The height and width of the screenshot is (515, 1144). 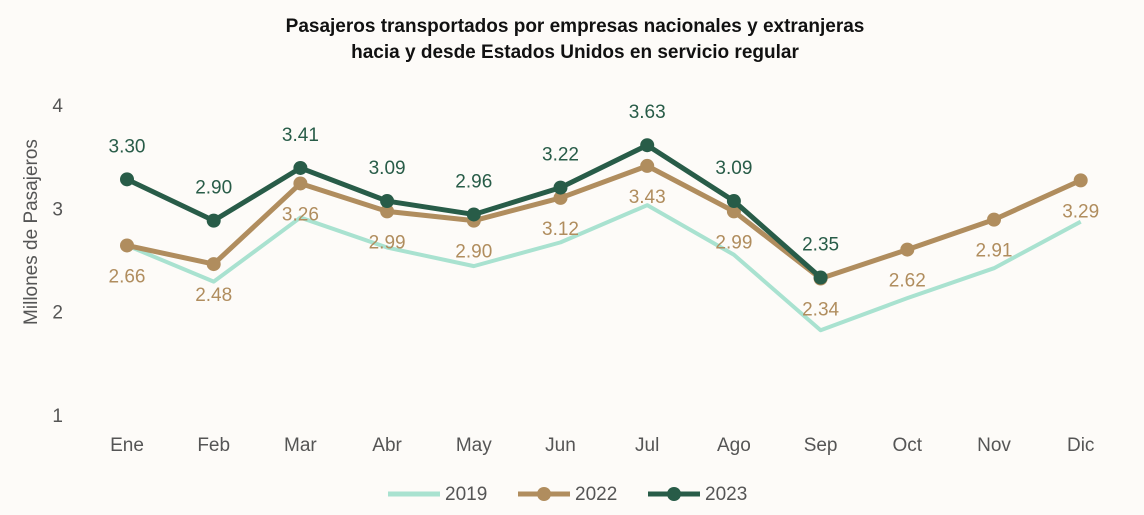 I want to click on y-tick-label: 1, so click(x=57, y=416).